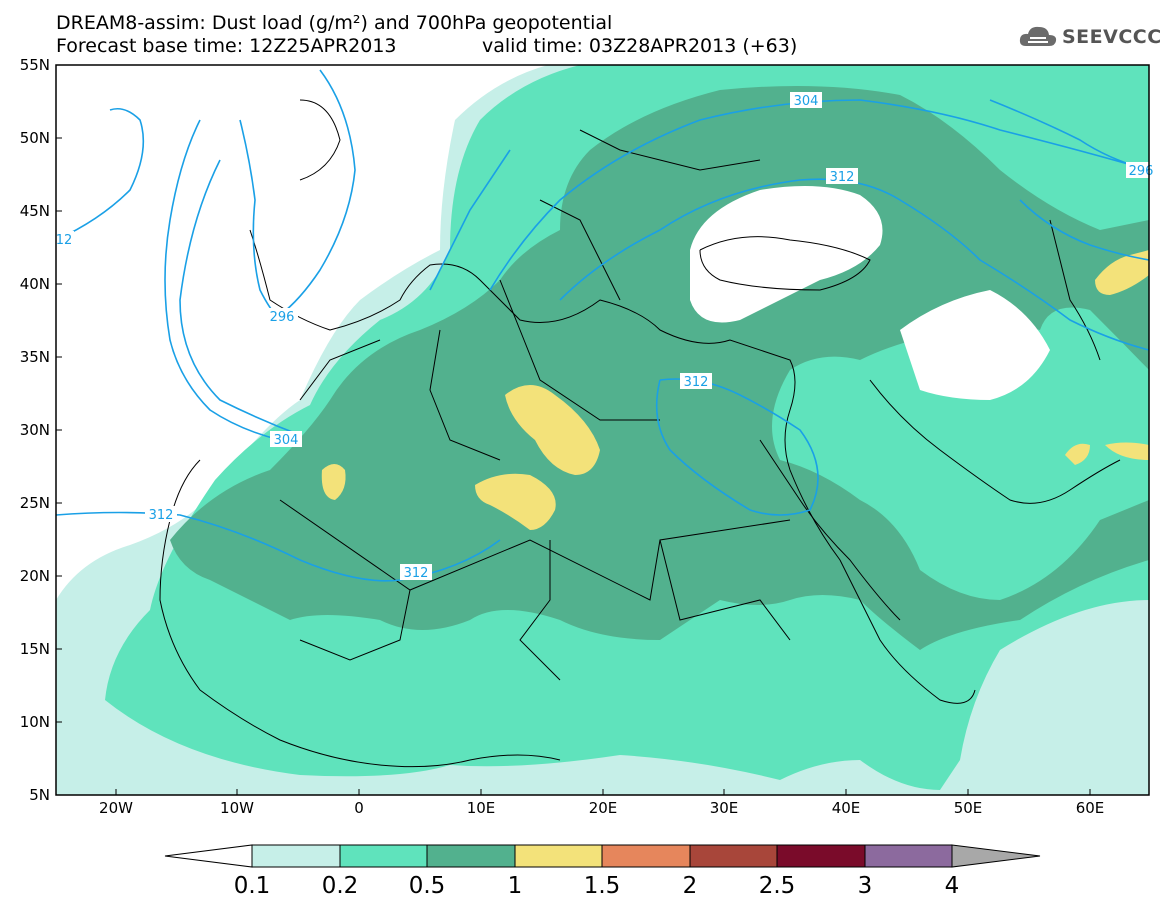 The image size is (1165, 907). I want to click on contour-label-312-sahara-e: 312, so click(416, 572).